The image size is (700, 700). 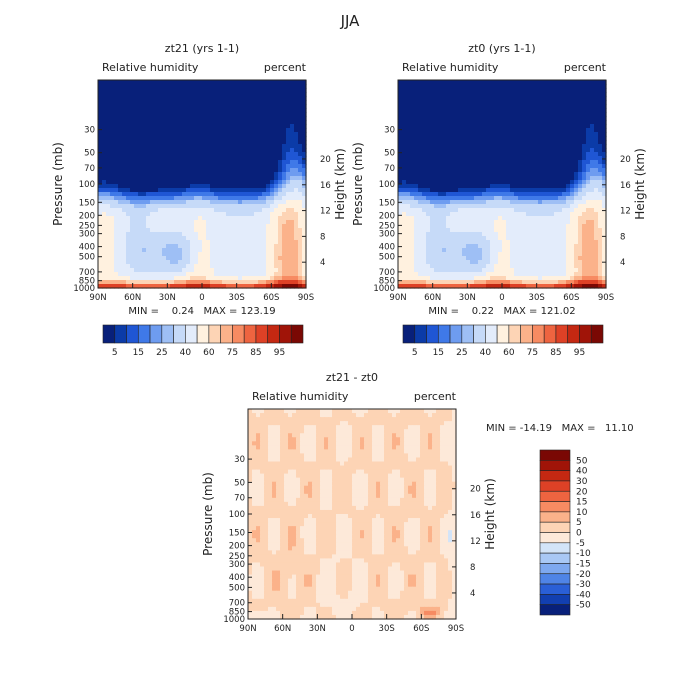 I want to click on y-axis-label: Pressure (mb), so click(x=58, y=184).